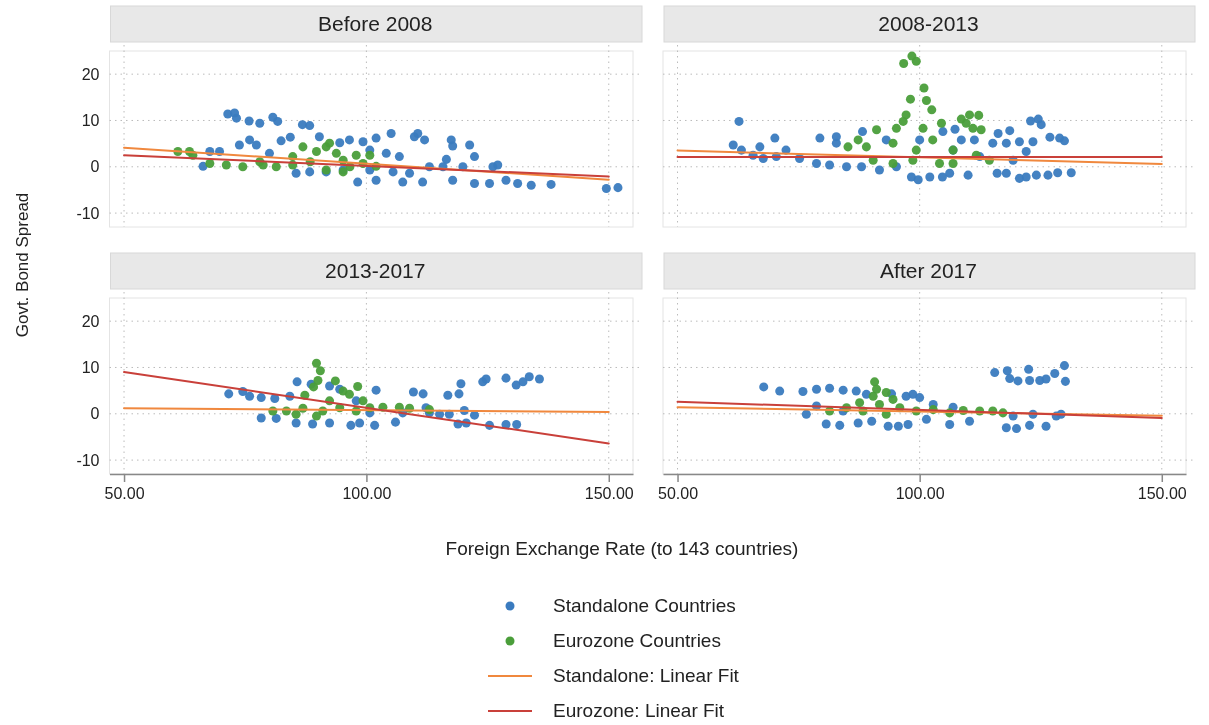 The height and width of the screenshot is (725, 1209). Describe the element at coordinates (639, 710) in the screenshot. I see `legend-label: Eurozone: Linear Fit` at that location.